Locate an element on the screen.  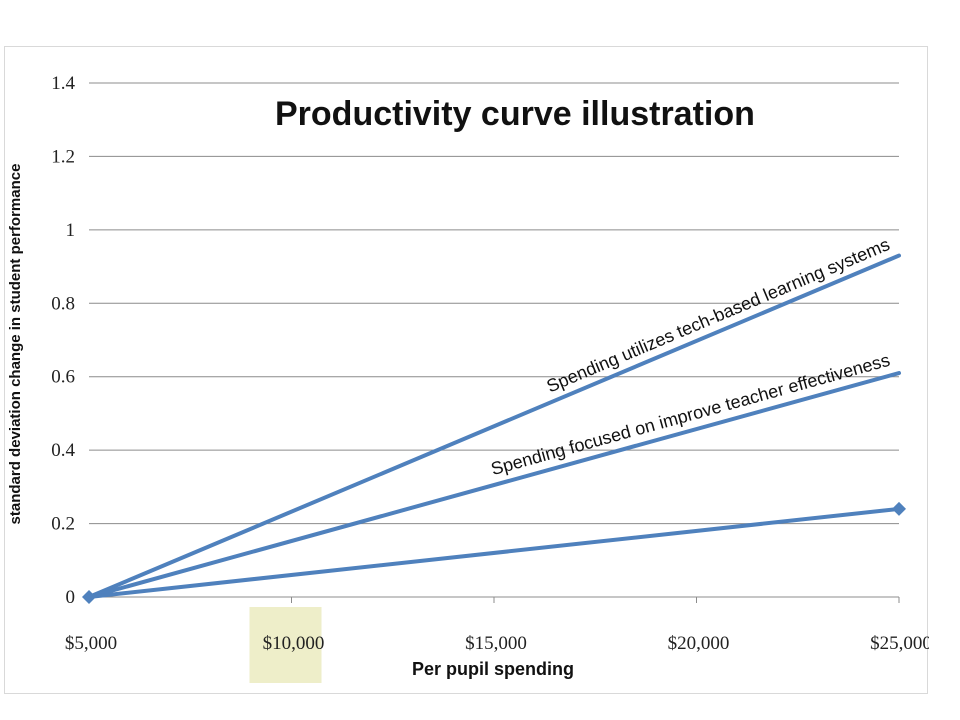
x-tick-label: $20,000 is located at coordinates (699, 643).